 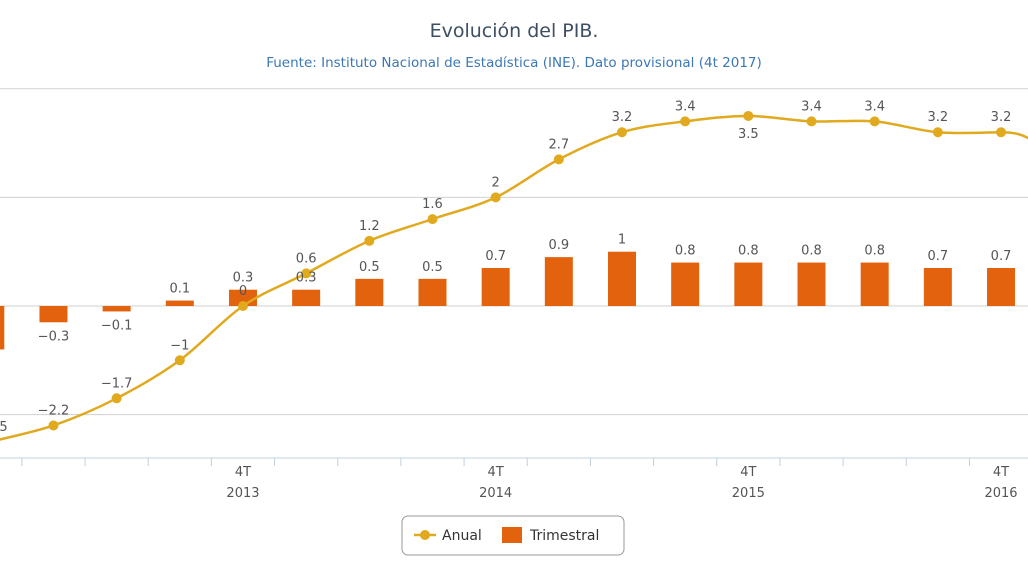 I want to click on legend-bar-icon, so click(x=512, y=535).